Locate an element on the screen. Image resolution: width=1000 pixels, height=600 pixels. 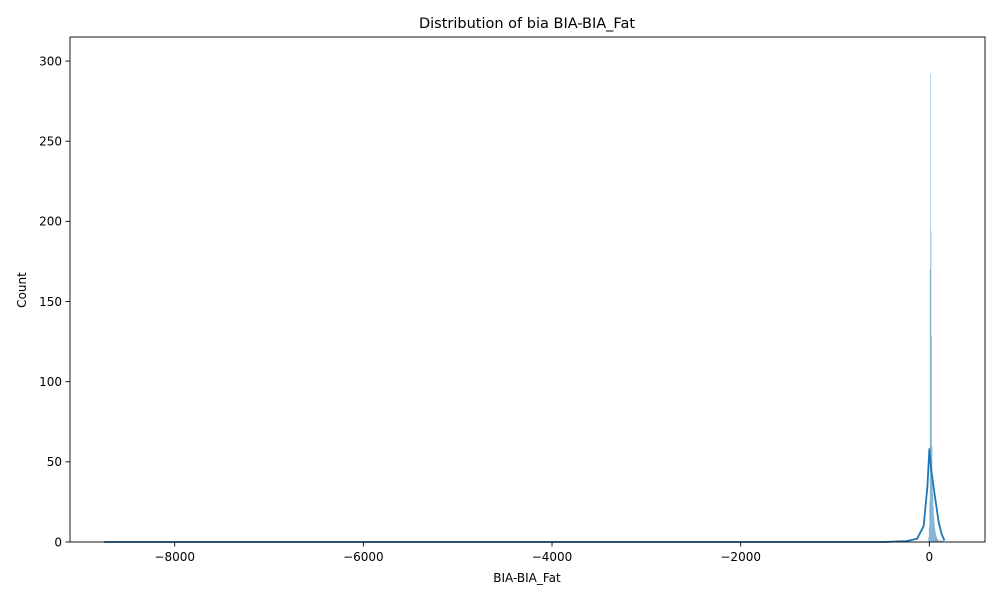
x-axis: −8000 −6000 −4000 −2000 0 is located at coordinates (543, 553).